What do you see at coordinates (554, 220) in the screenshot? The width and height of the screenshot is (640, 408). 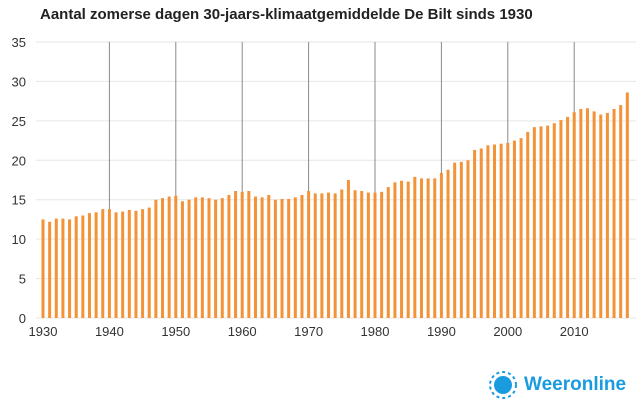 I see `bar-2007` at bounding box center [554, 220].